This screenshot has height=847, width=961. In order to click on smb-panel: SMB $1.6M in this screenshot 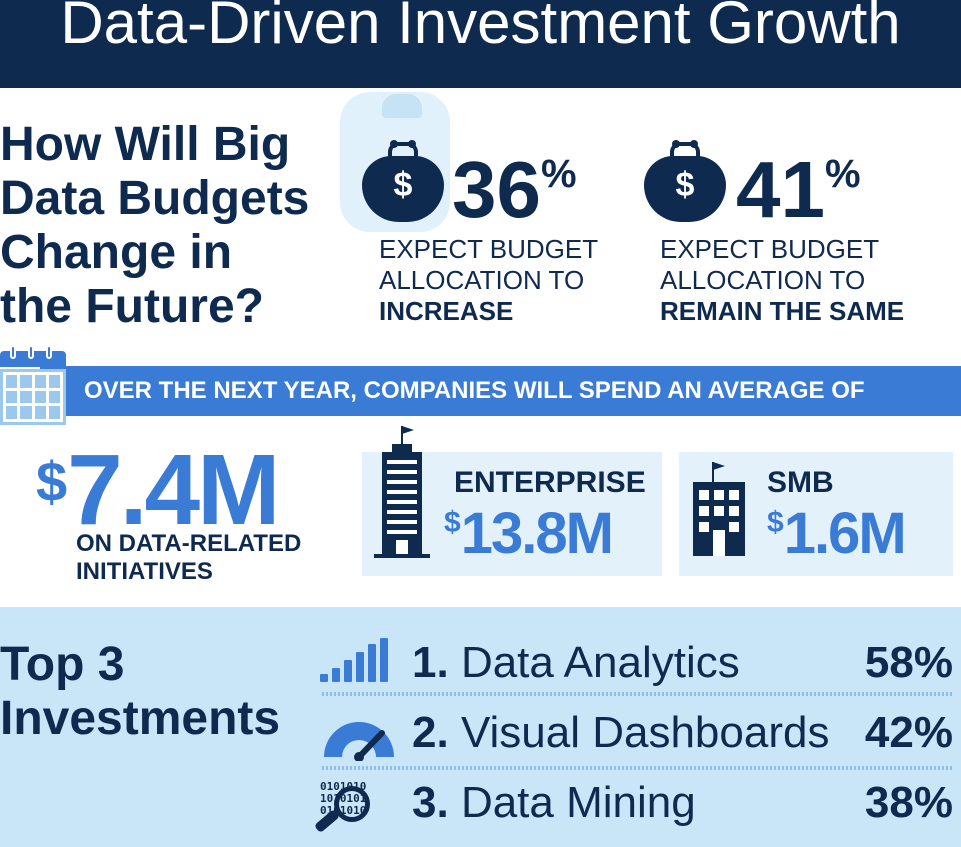, I will do `click(816, 514)`.